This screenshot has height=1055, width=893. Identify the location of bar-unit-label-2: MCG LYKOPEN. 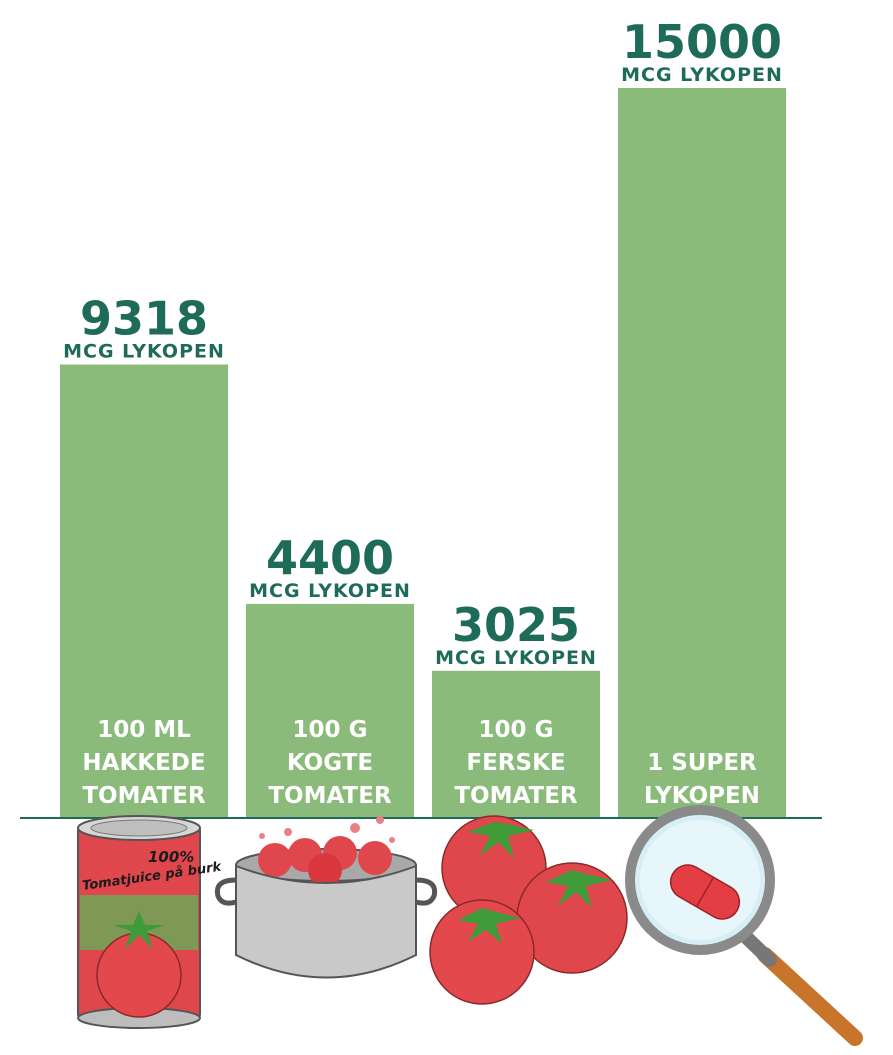
(330, 591).